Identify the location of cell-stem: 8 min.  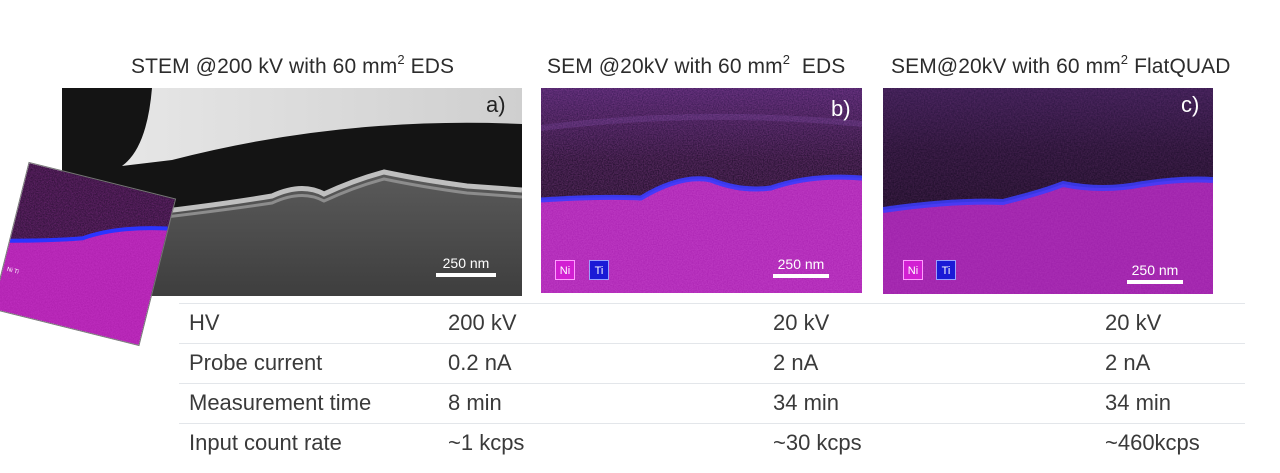
(475, 402).